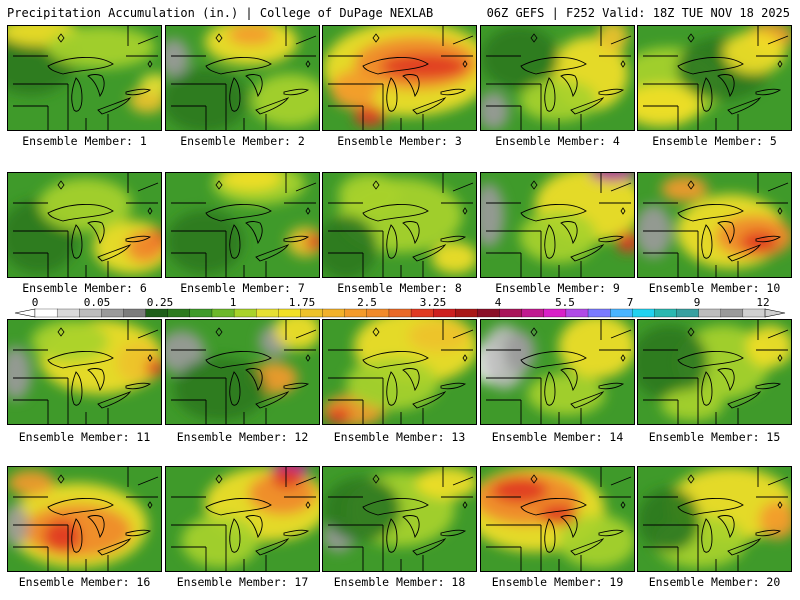  What do you see at coordinates (242, 437) in the screenshot?
I see `ensemble-member-label: Ensemble Member: 12` at bounding box center [242, 437].